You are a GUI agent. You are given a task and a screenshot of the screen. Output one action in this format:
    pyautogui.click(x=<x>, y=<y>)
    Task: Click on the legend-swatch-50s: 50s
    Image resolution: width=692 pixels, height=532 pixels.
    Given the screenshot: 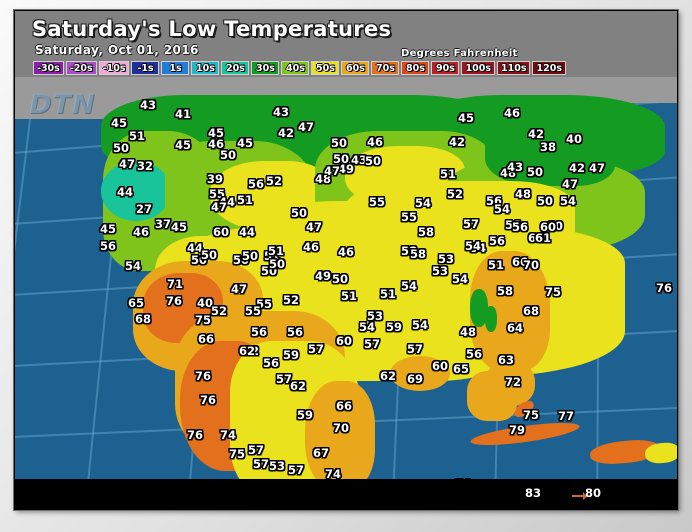 What is the action you would take?
    pyautogui.click(x=325, y=68)
    